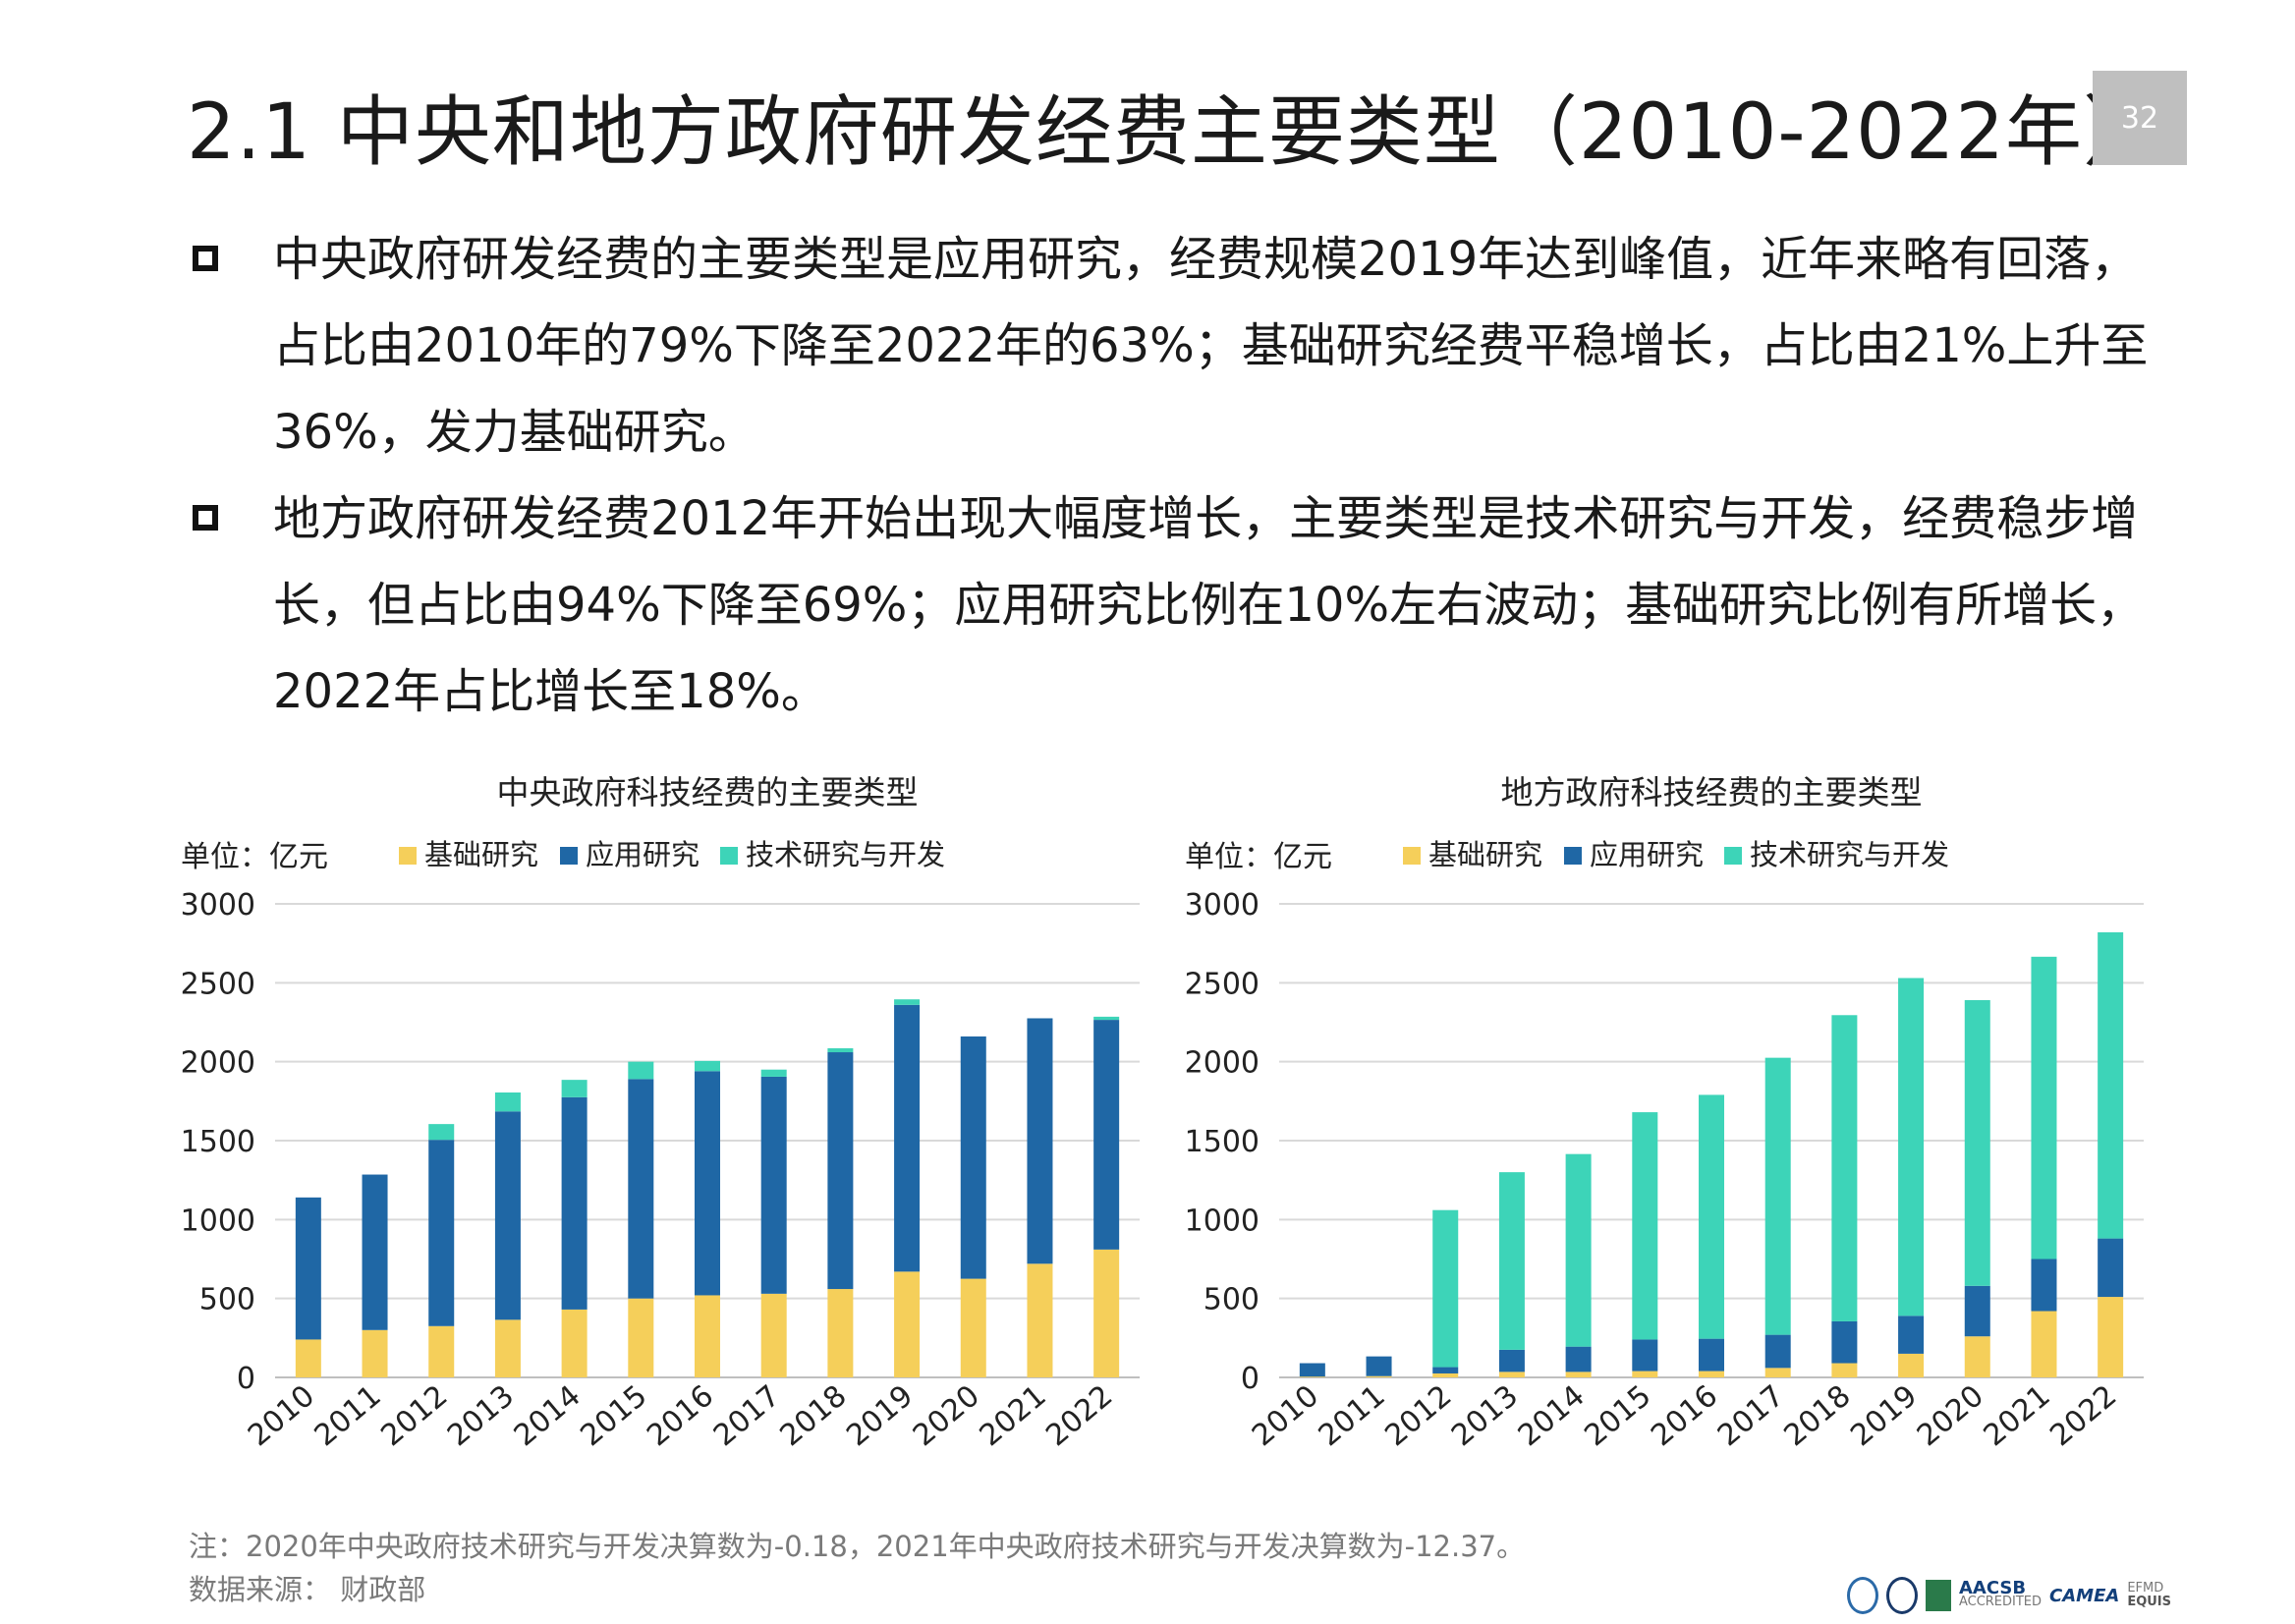 The width and height of the screenshot is (2295, 1624). What do you see at coordinates (2083, 1415) in the screenshot?
I see `x-tick-label: 2022` at bounding box center [2083, 1415].